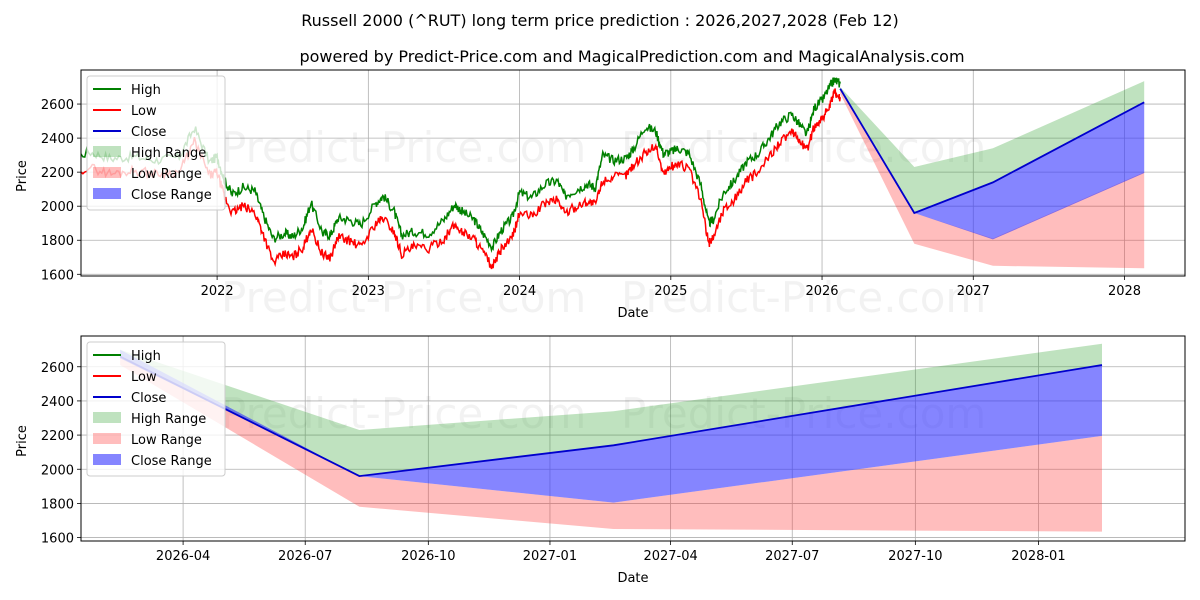  What do you see at coordinates (670, 556) in the screenshot?
I see `x-tick-label: 2027-04` at bounding box center [670, 556].